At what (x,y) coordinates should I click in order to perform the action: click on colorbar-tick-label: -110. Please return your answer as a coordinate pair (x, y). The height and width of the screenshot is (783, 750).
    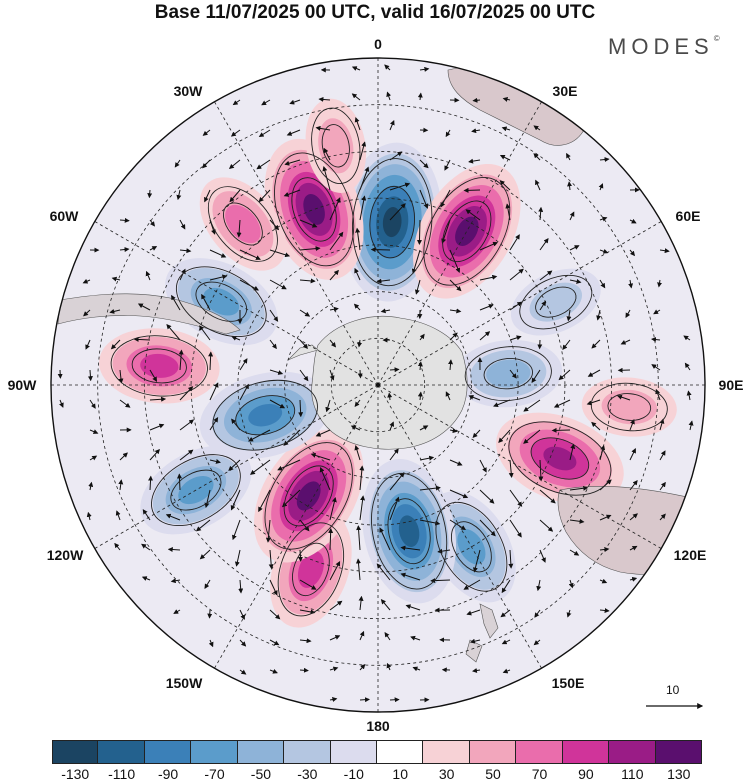
    Looking at the image, I should click on (122, 774).